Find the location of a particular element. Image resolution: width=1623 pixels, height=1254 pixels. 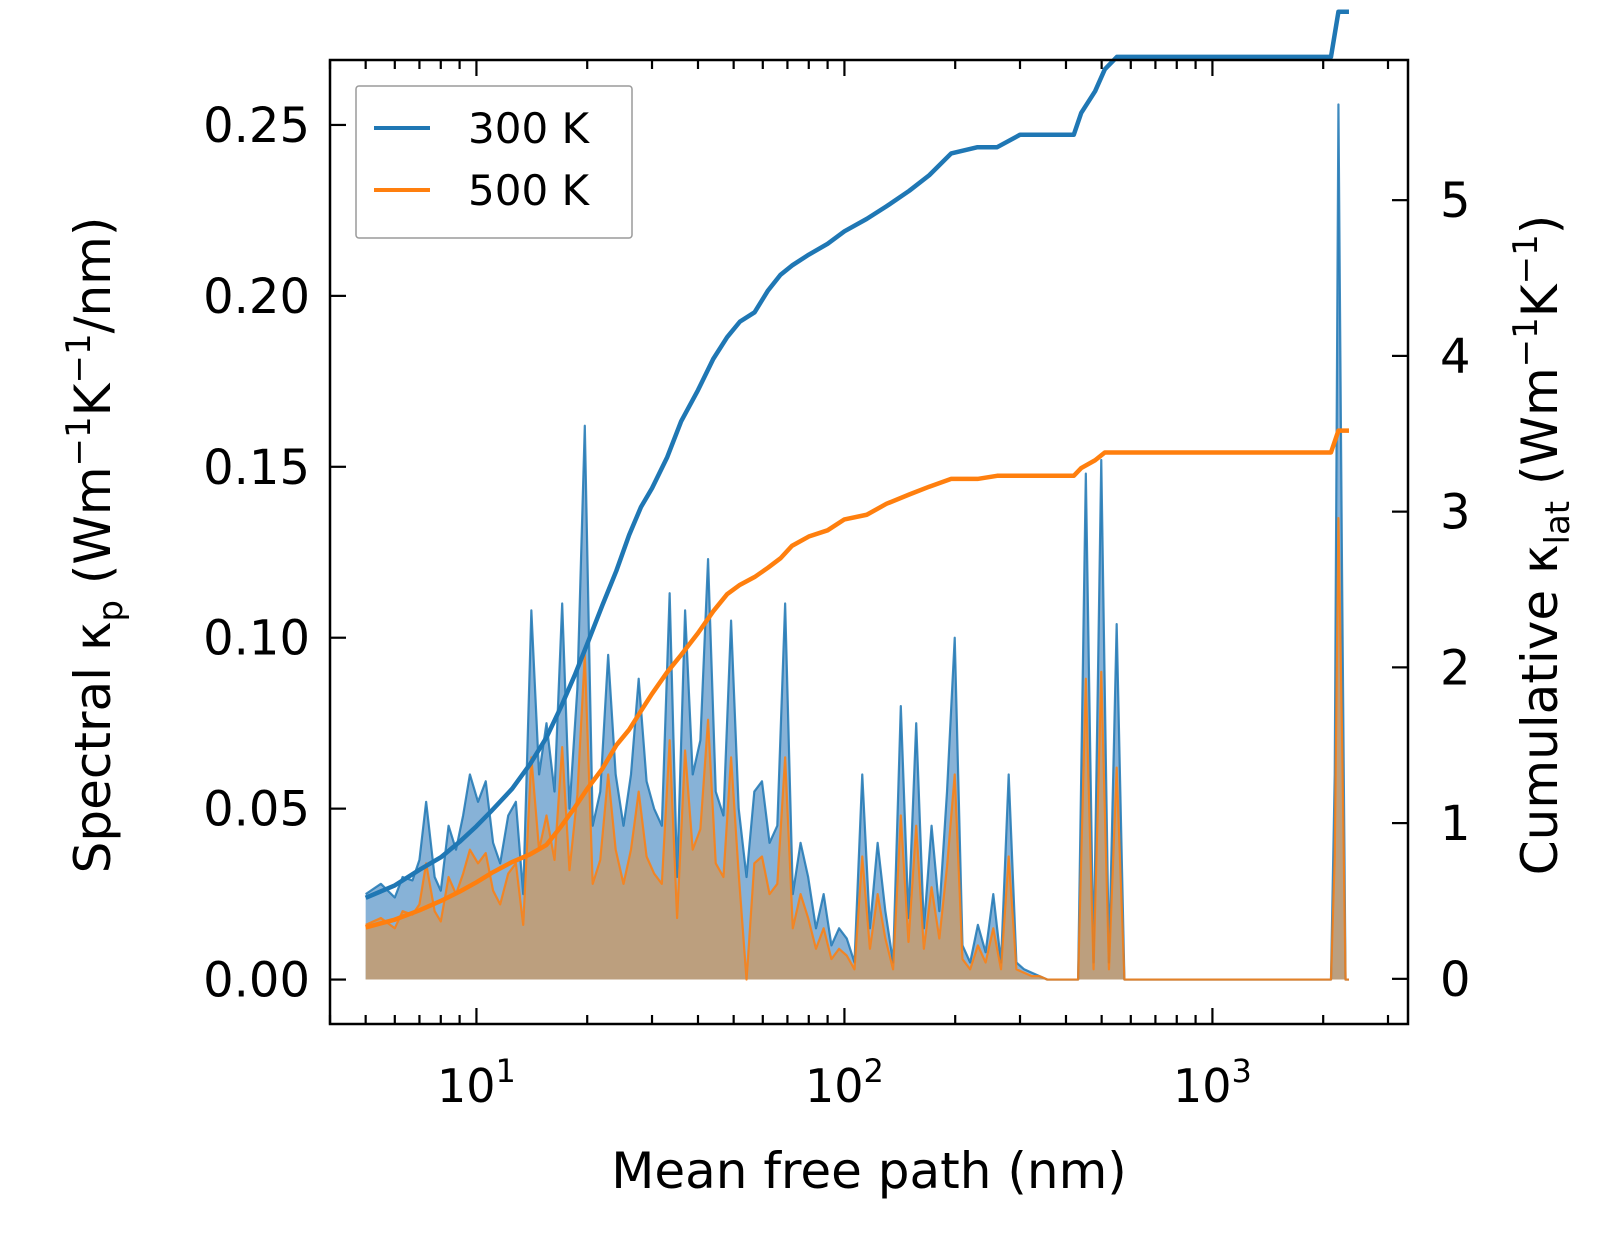

y-left-tick-label: 0.20 is located at coordinates (256, 297).